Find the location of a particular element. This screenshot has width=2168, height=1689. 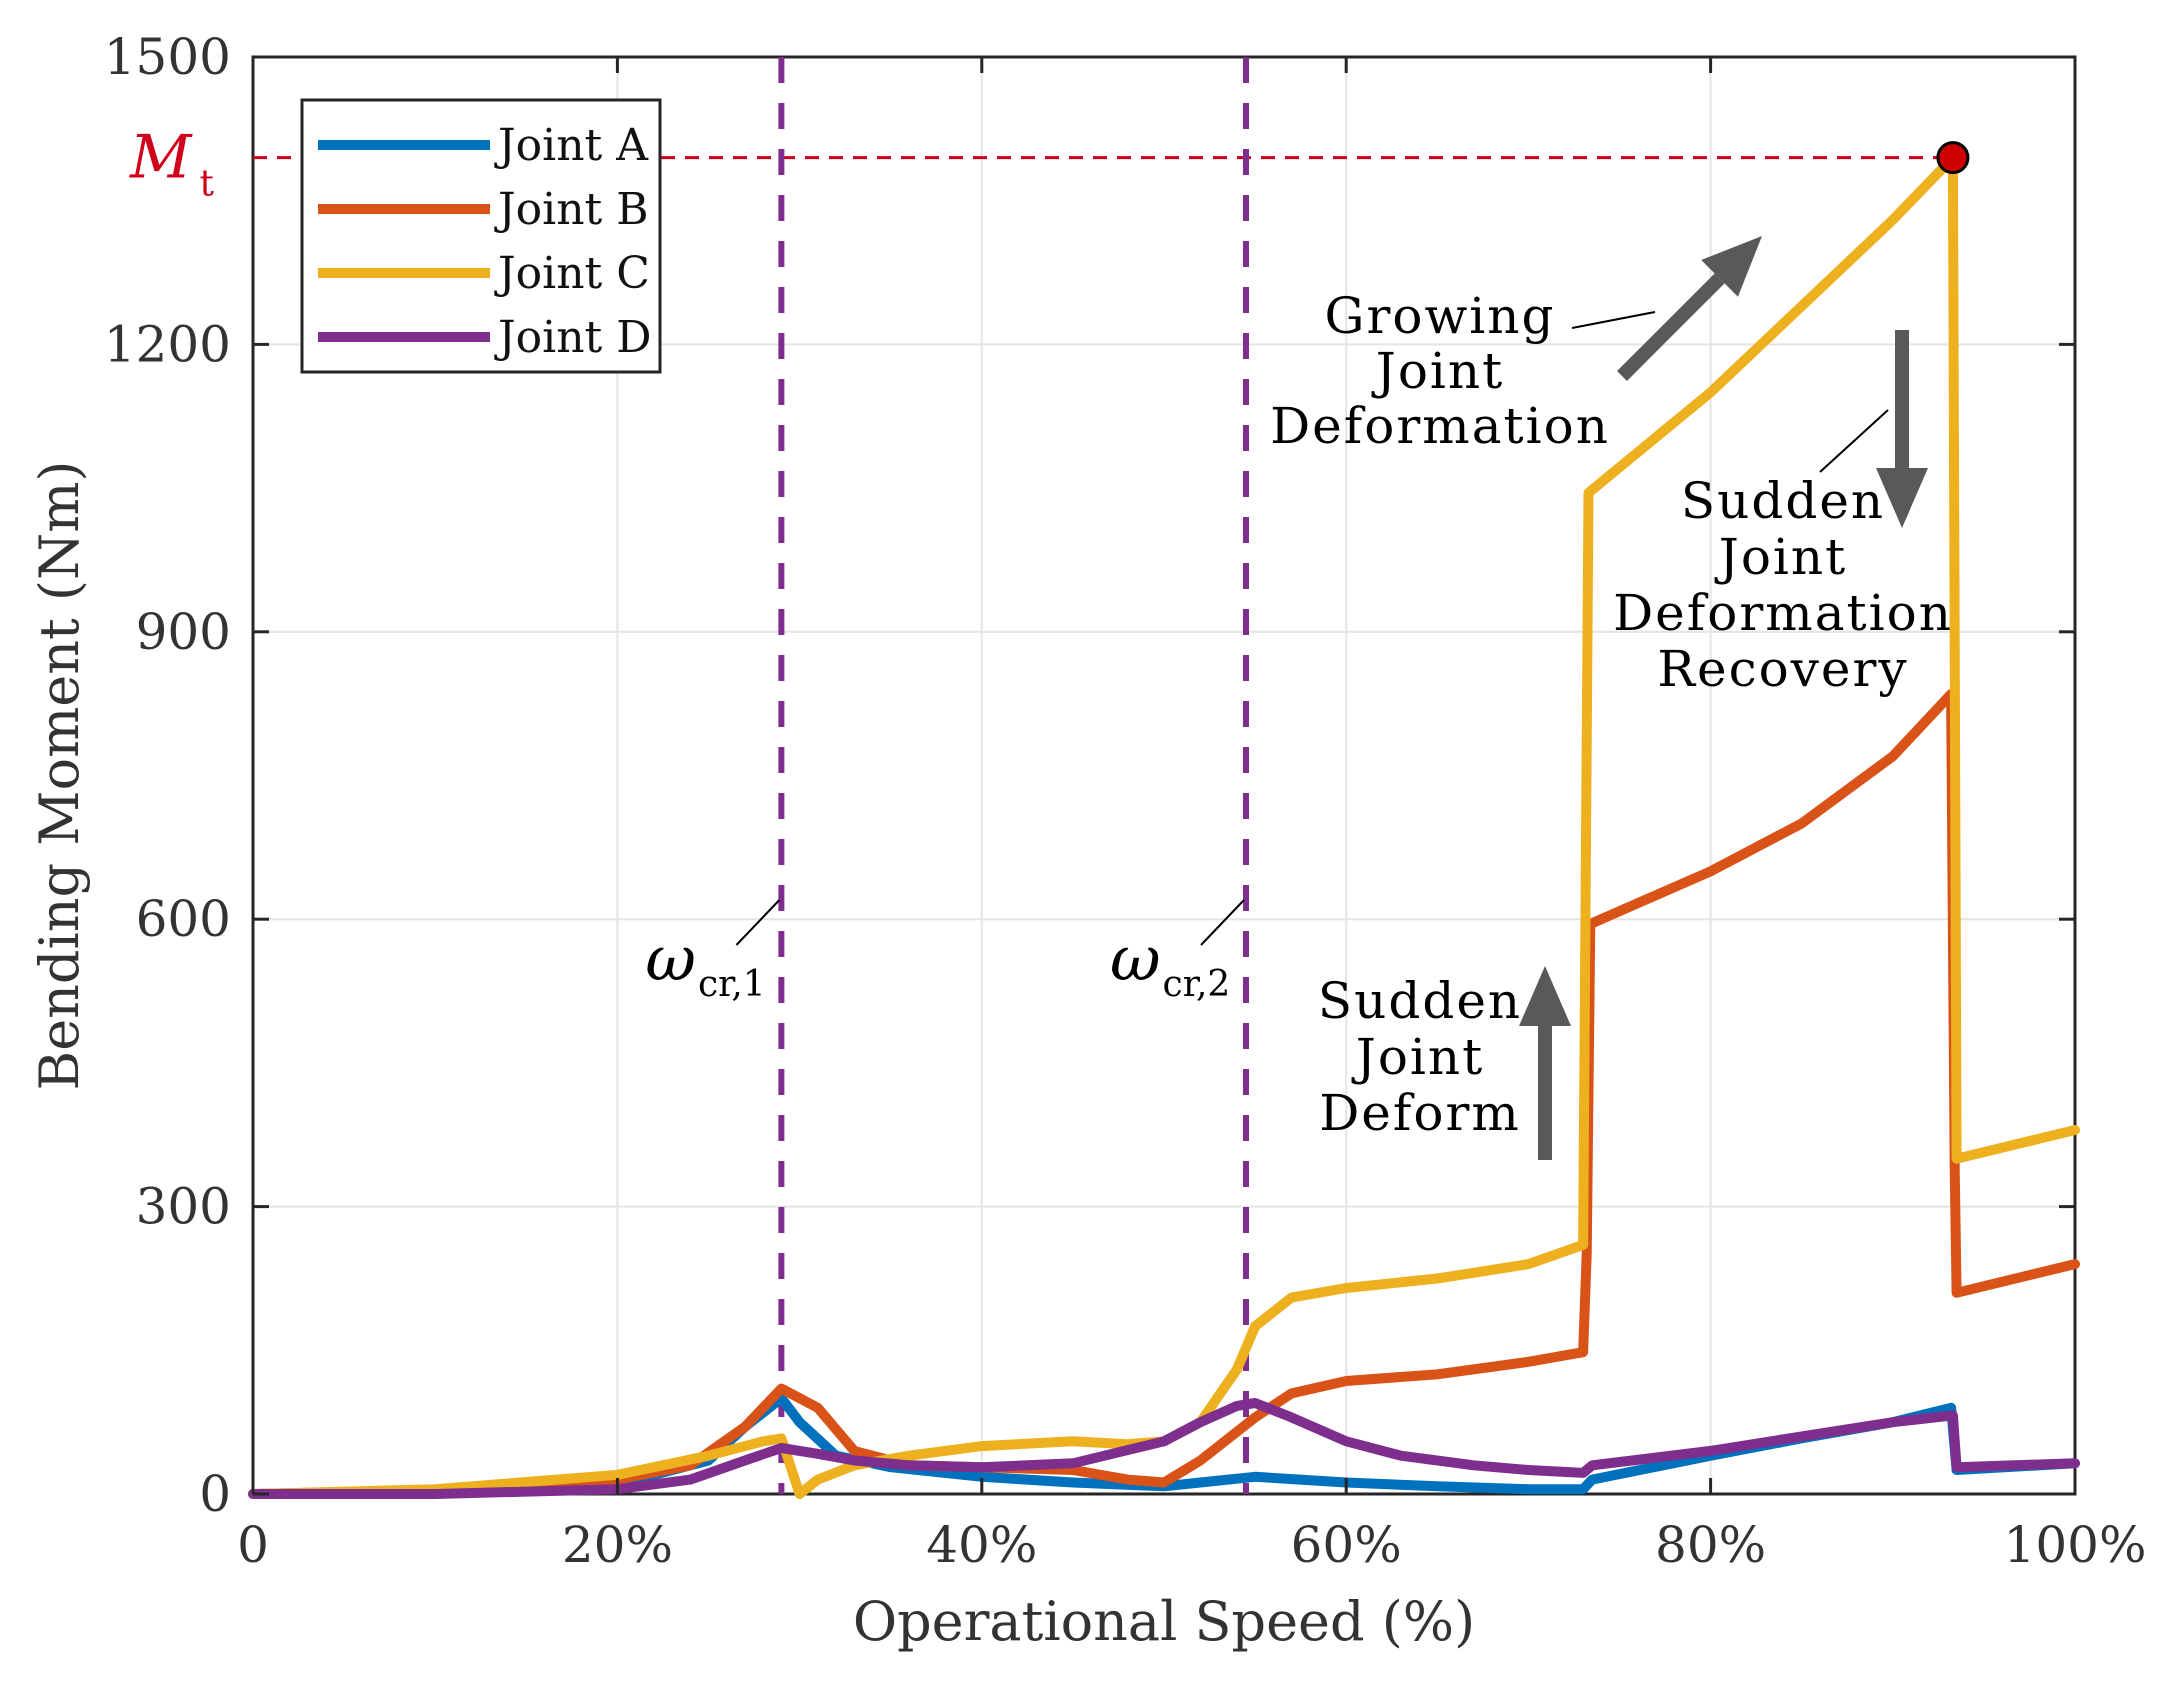

y-tick-label: 1200 is located at coordinates (167, 344).